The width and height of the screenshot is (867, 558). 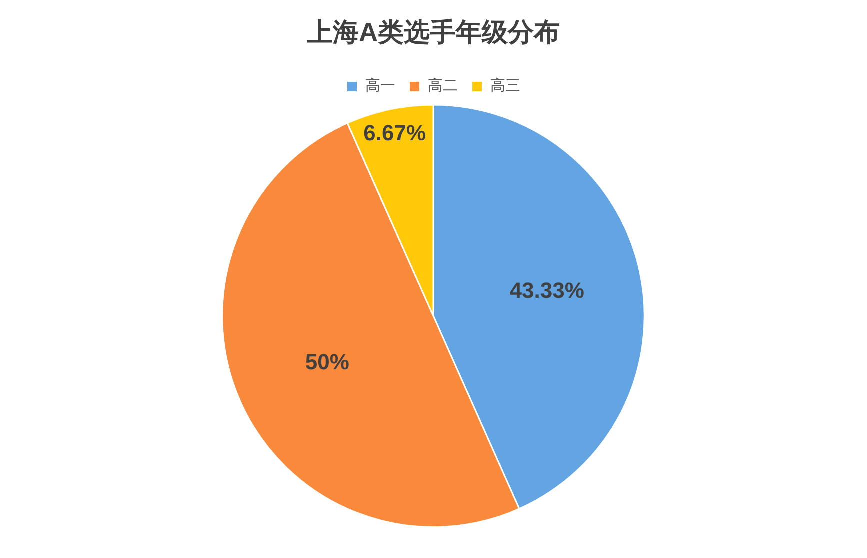 What do you see at coordinates (505, 85) in the screenshot?
I see `legend-label: 高三` at bounding box center [505, 85].